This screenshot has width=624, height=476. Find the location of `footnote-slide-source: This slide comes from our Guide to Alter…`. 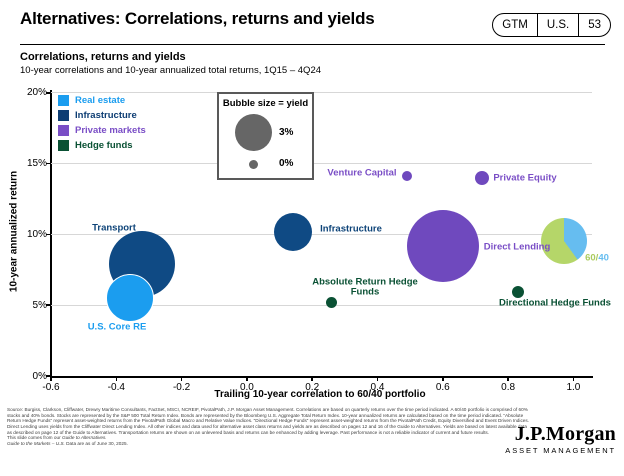

footnote-slide-source: This slide comes from our Guide to Alter… is located at coordinates (57, 438).